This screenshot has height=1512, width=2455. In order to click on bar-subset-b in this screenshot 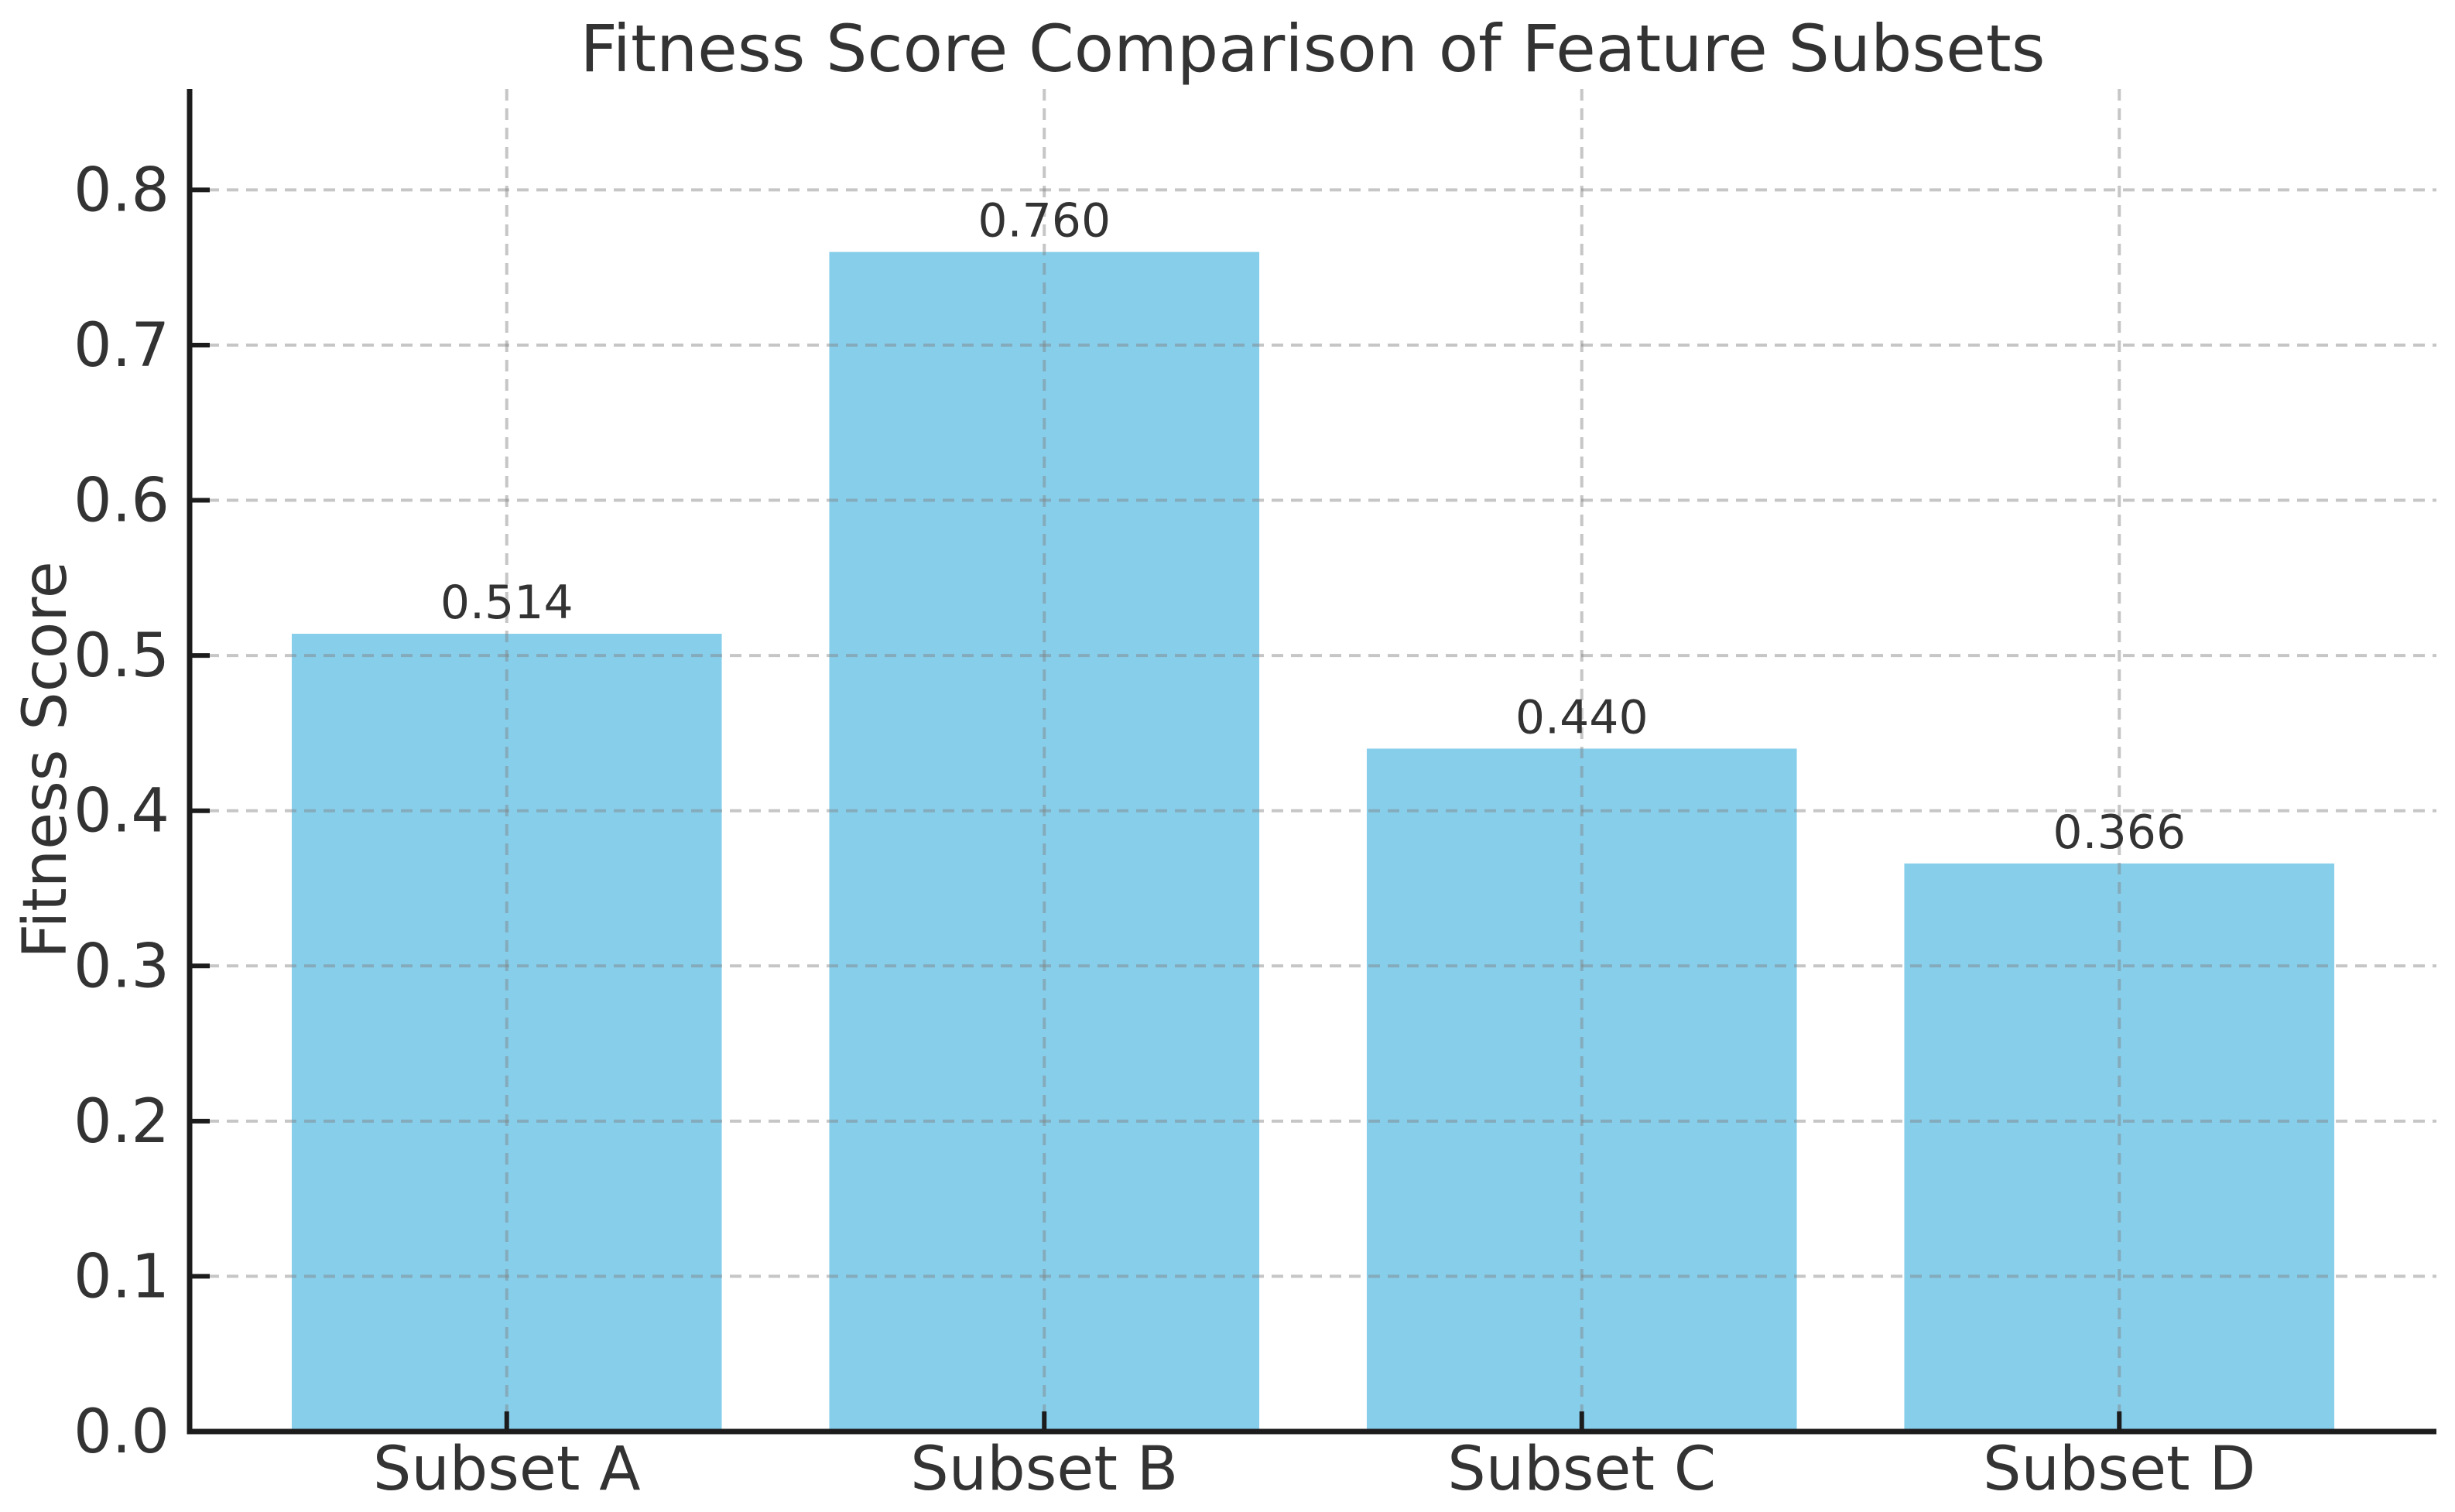, I will do `click(1044, 840)`.